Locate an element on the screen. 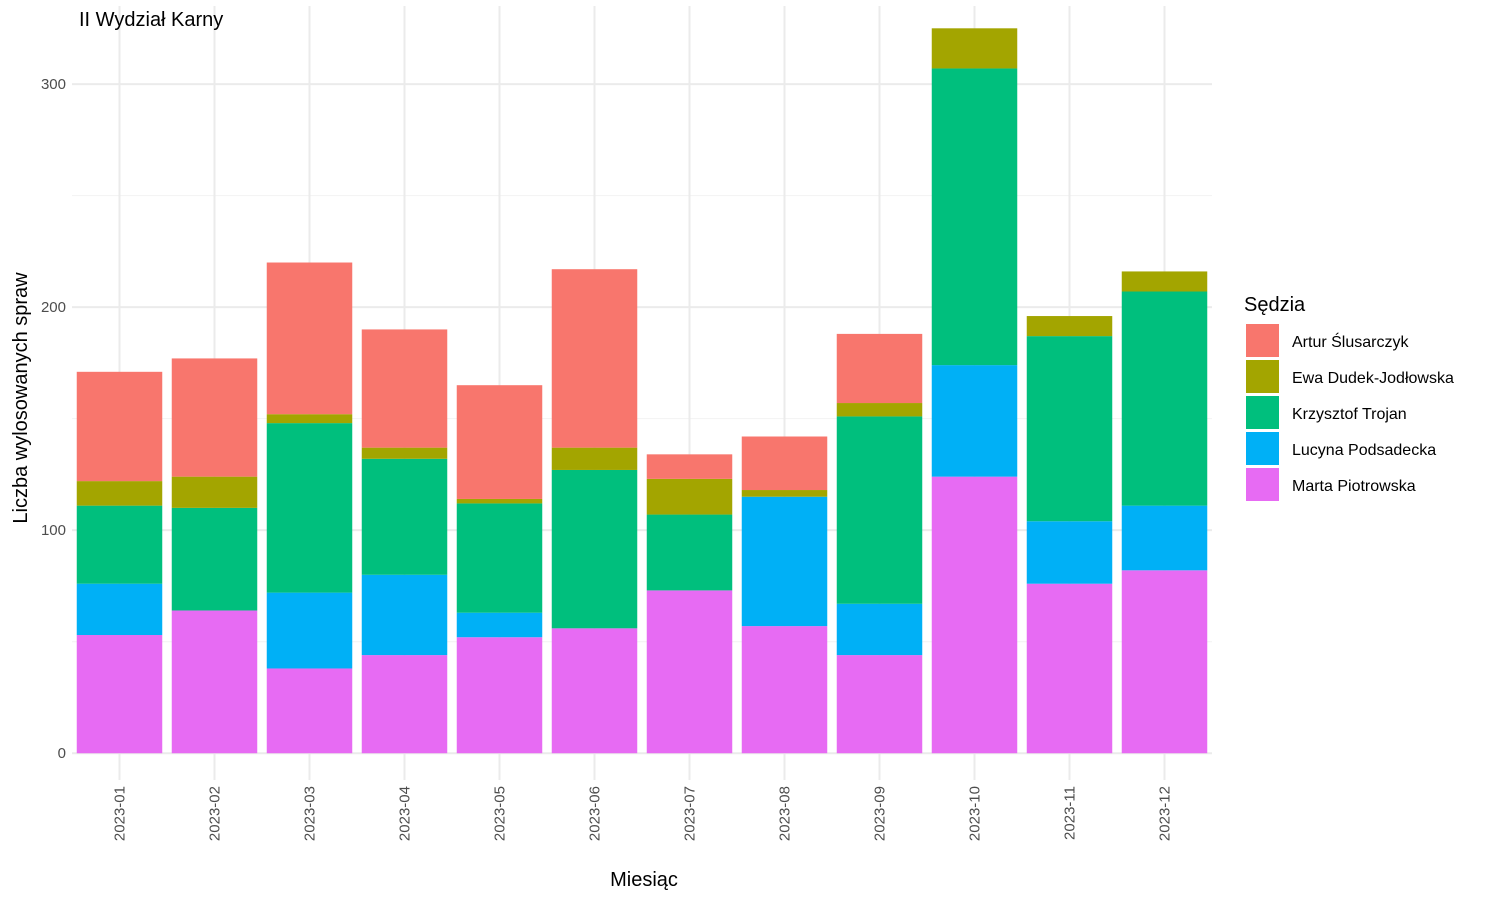 The image size is (1500, 900). x-tick-label: 2023-10 is located at coordinates (975, 813).